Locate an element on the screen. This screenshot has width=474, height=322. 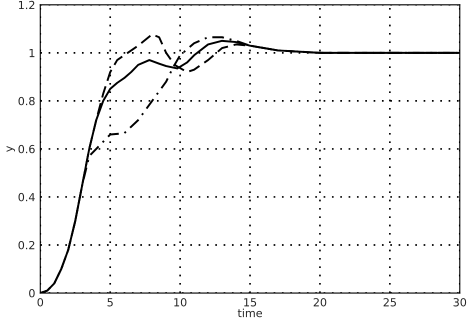
y-tick-label: 0 is located at coordinates (32, 293).